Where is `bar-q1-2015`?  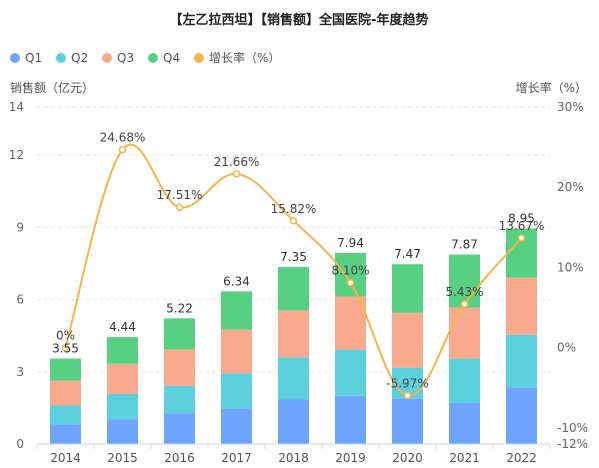
bar-q1-2015 is located at coordinates (122, 431).